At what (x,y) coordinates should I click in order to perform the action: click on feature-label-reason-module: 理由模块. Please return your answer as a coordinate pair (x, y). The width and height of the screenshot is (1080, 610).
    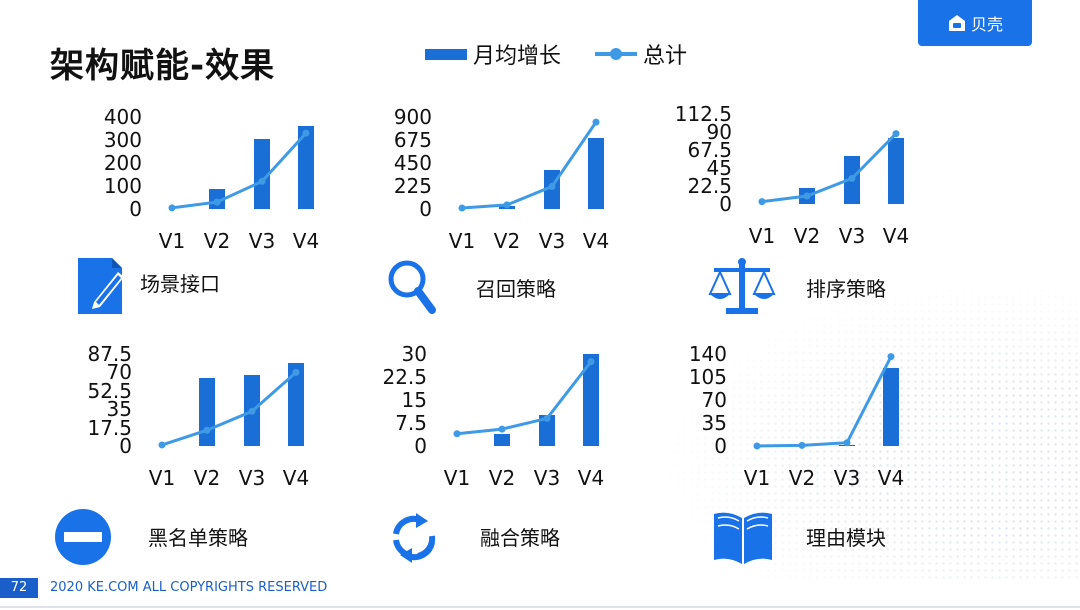
    Looking at the image, I should click on (846, 538).